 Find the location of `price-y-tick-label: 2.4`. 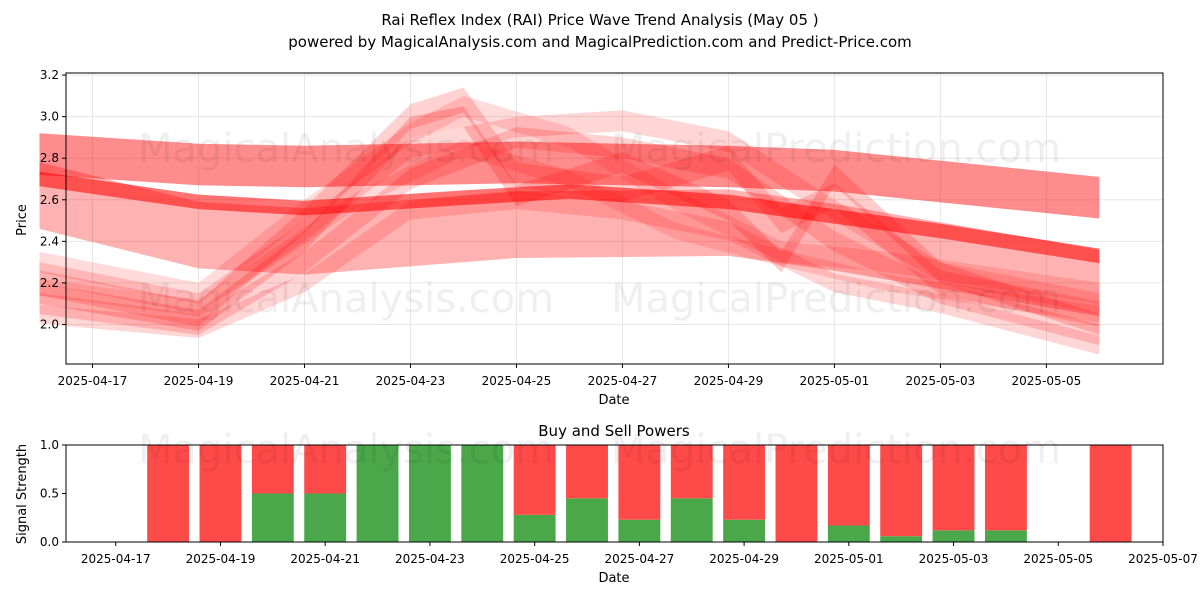

price-y-tick-label: 2.4 is located at coordinates (49, 241).